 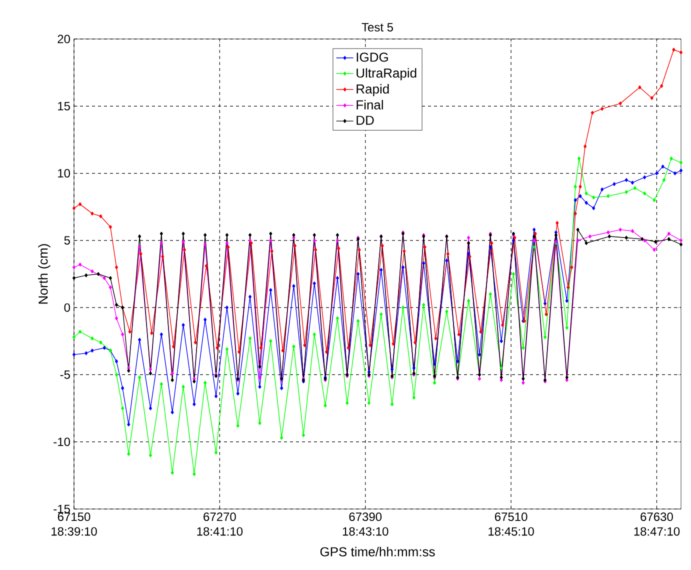 I want to click on legend-label: DD, so click(x=365, y=120).